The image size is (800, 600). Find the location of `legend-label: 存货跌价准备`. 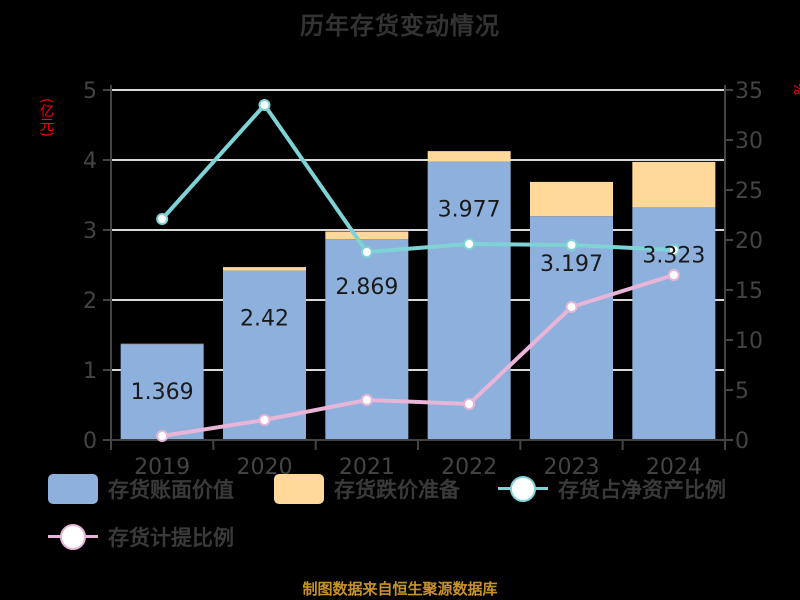

legend-label: 存货跌价准备 is located at coordinates (397, 490).